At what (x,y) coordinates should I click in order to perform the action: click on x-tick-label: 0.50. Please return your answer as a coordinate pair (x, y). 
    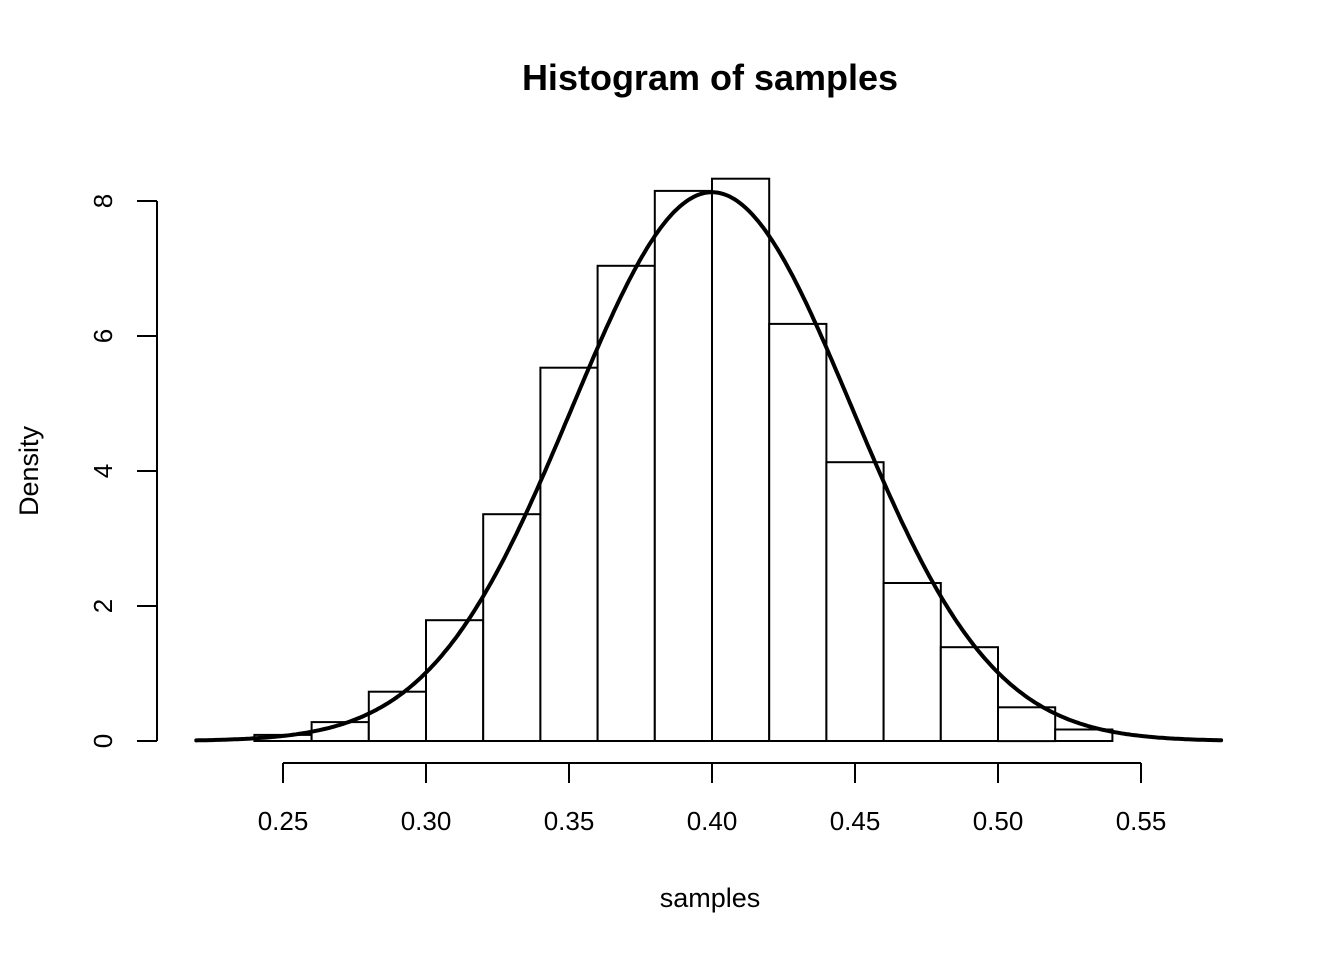
    Looking at the image, I should click on (998, 821).